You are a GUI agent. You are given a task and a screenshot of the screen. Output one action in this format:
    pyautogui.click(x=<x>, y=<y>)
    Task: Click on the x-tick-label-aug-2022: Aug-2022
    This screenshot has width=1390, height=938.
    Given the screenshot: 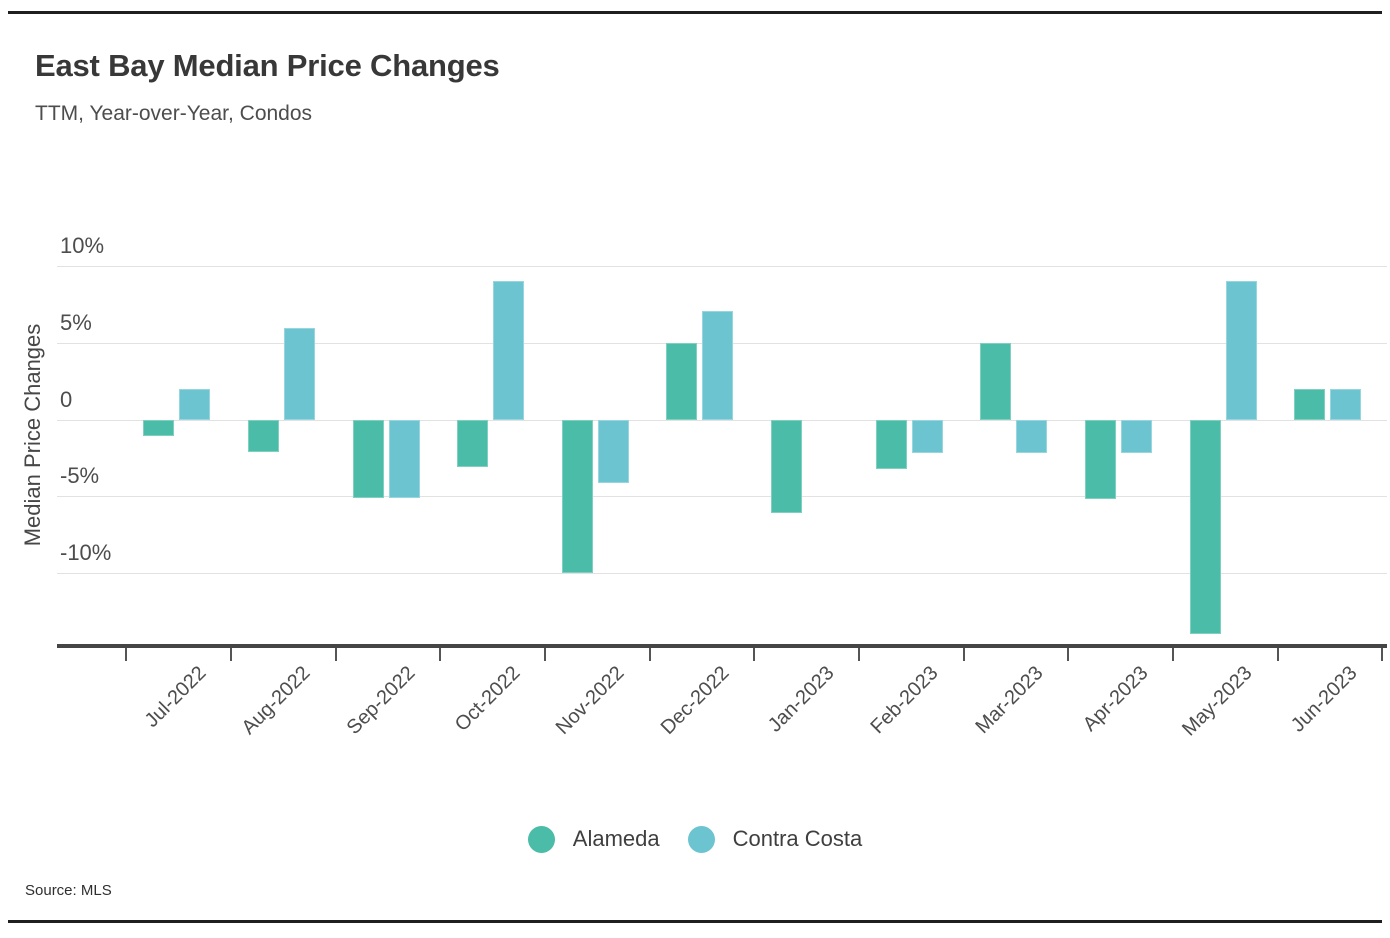 What is the action you would take?
    pyautogui.click(x=276, y=700)
    